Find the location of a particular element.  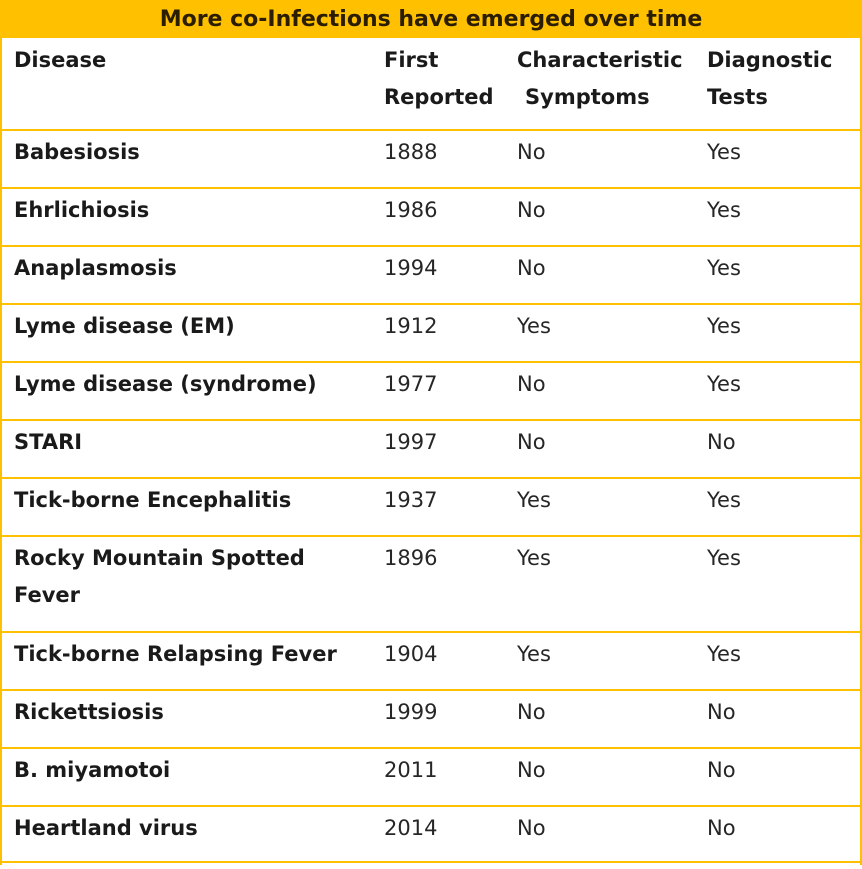

disease-cell: Babesiosis is located at coordinates (187, 160).